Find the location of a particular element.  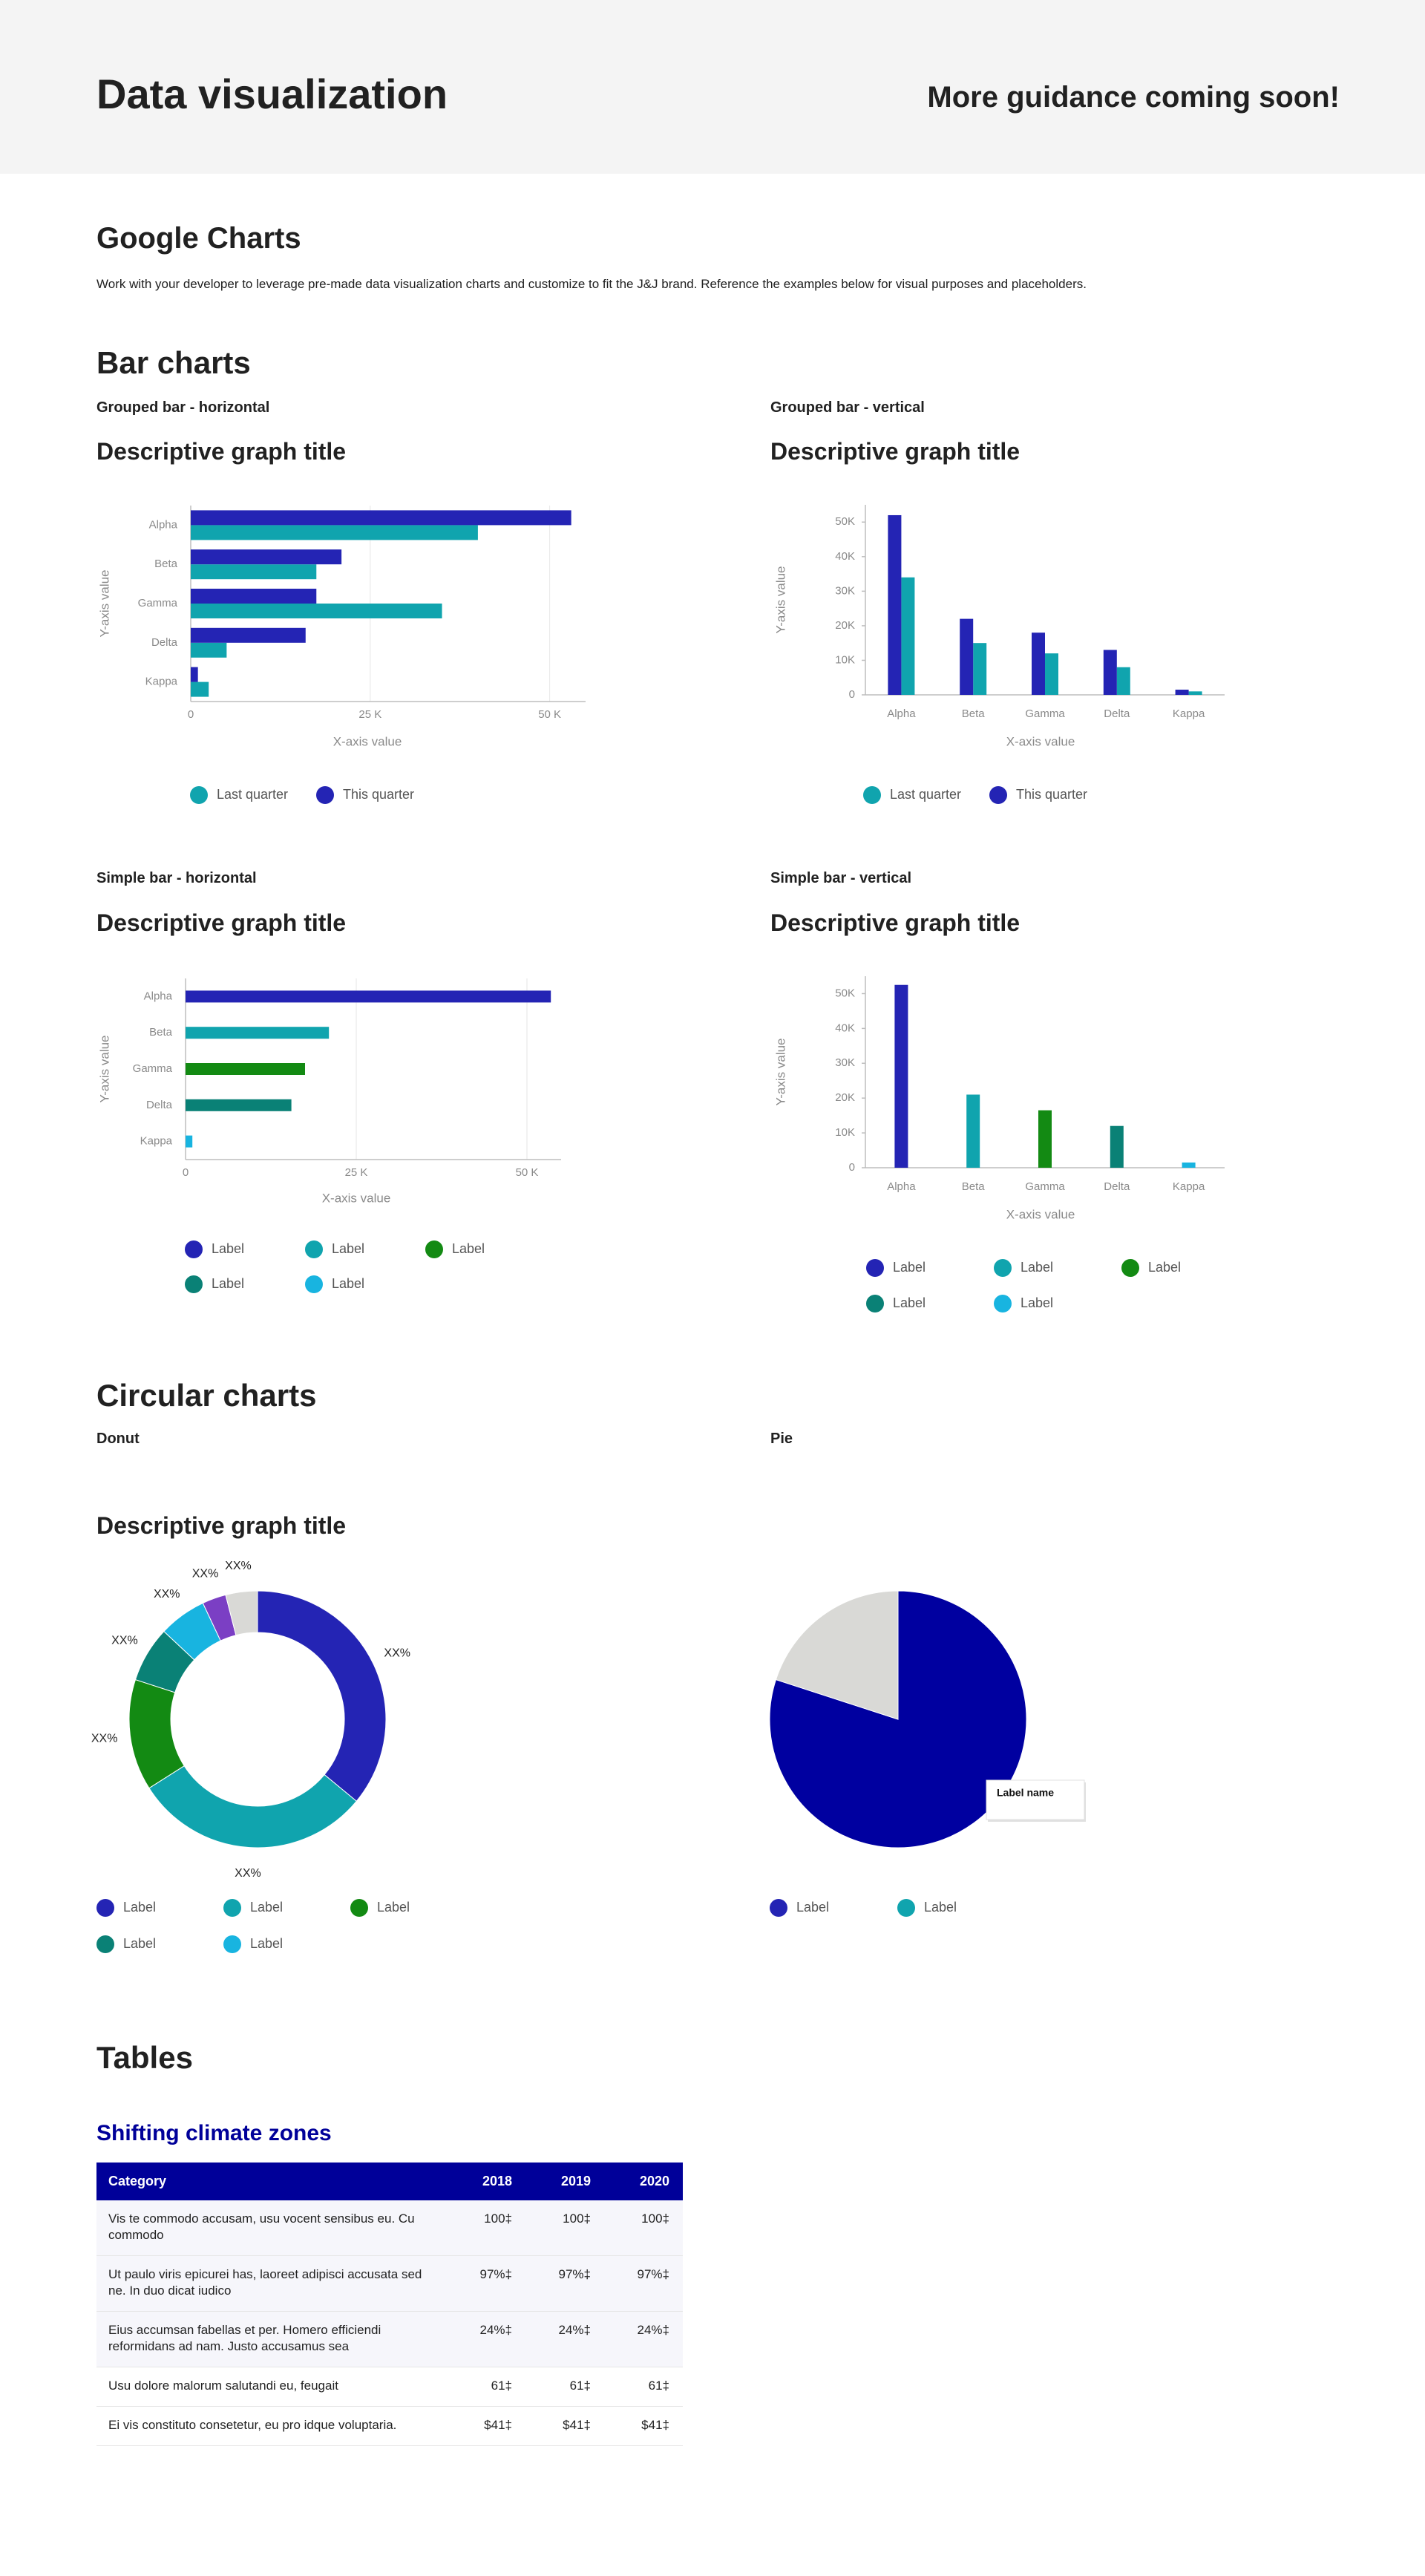

chart-subtitle: Grouped bar - horizontal is located at coordinates (183, 407).